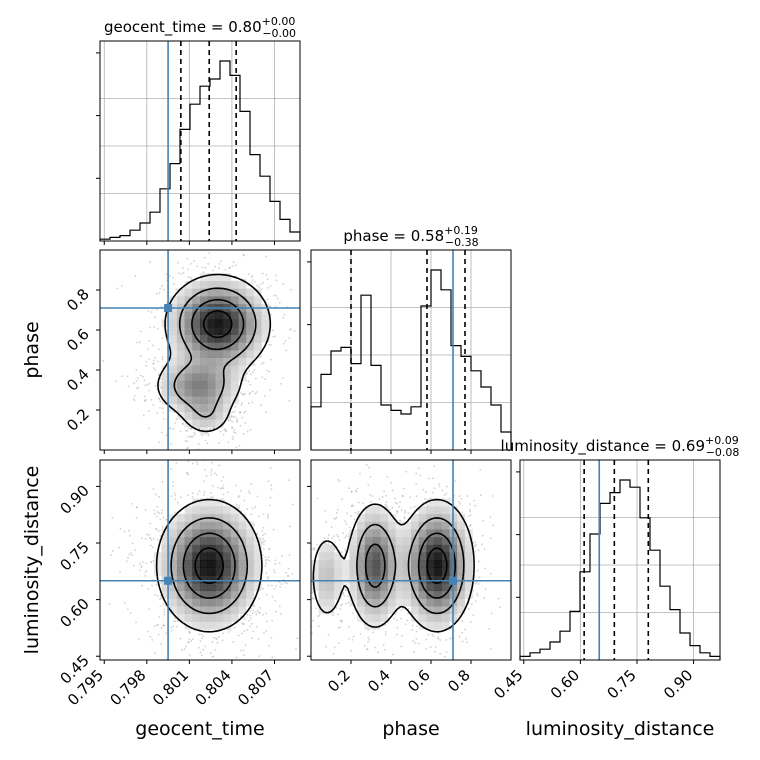 The height and width of the screenshot is (760, 760). Describe the element at coordinates (170, 687) in the screenshot. I see `x-tick-label-geocent_time-2: 0.801` at that location.